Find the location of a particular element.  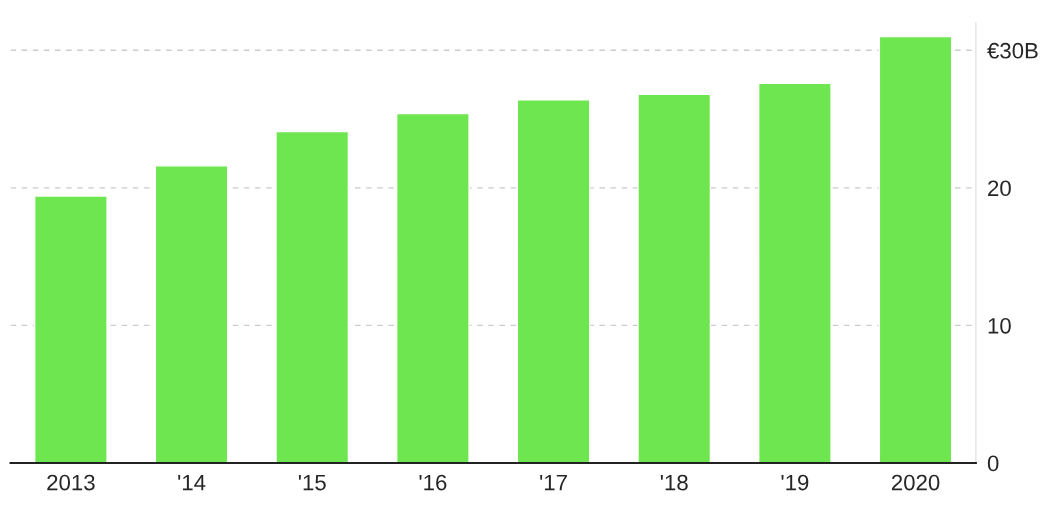

y-tick-label: €30B is located at coordinates (1012, 50).